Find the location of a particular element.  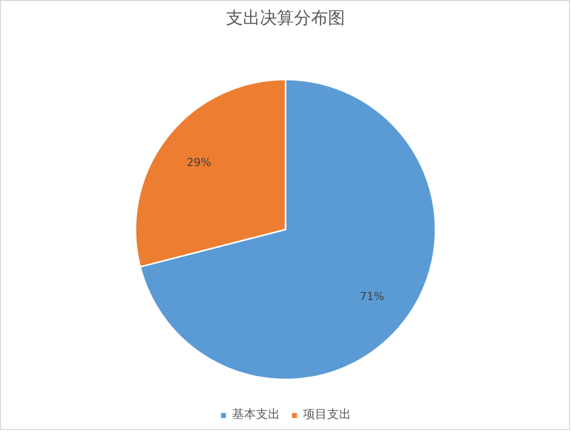

data-label: 29% is located at coordinates (199, 162).